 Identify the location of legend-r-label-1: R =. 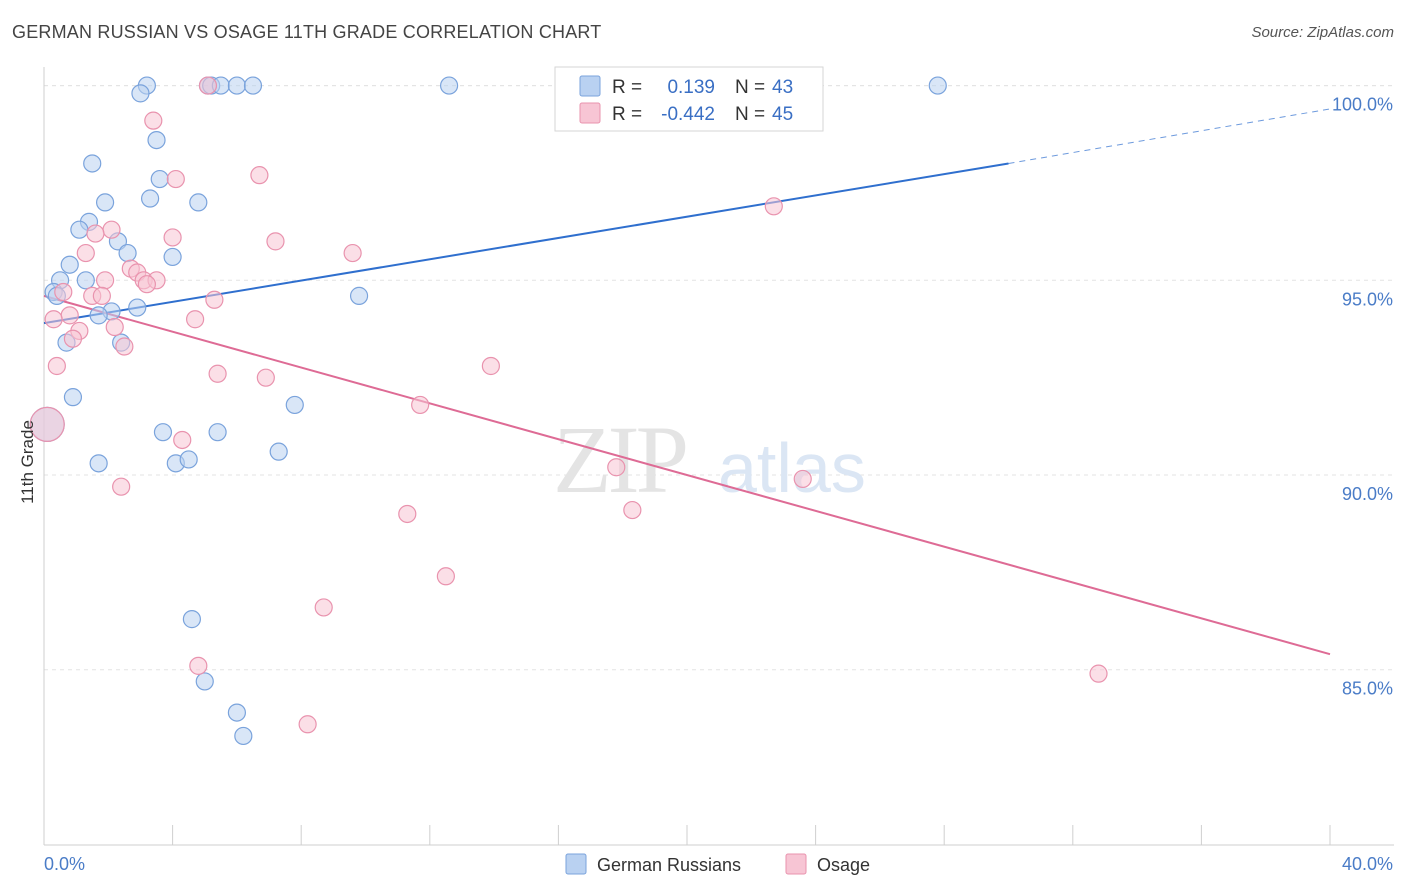
(627, 87).